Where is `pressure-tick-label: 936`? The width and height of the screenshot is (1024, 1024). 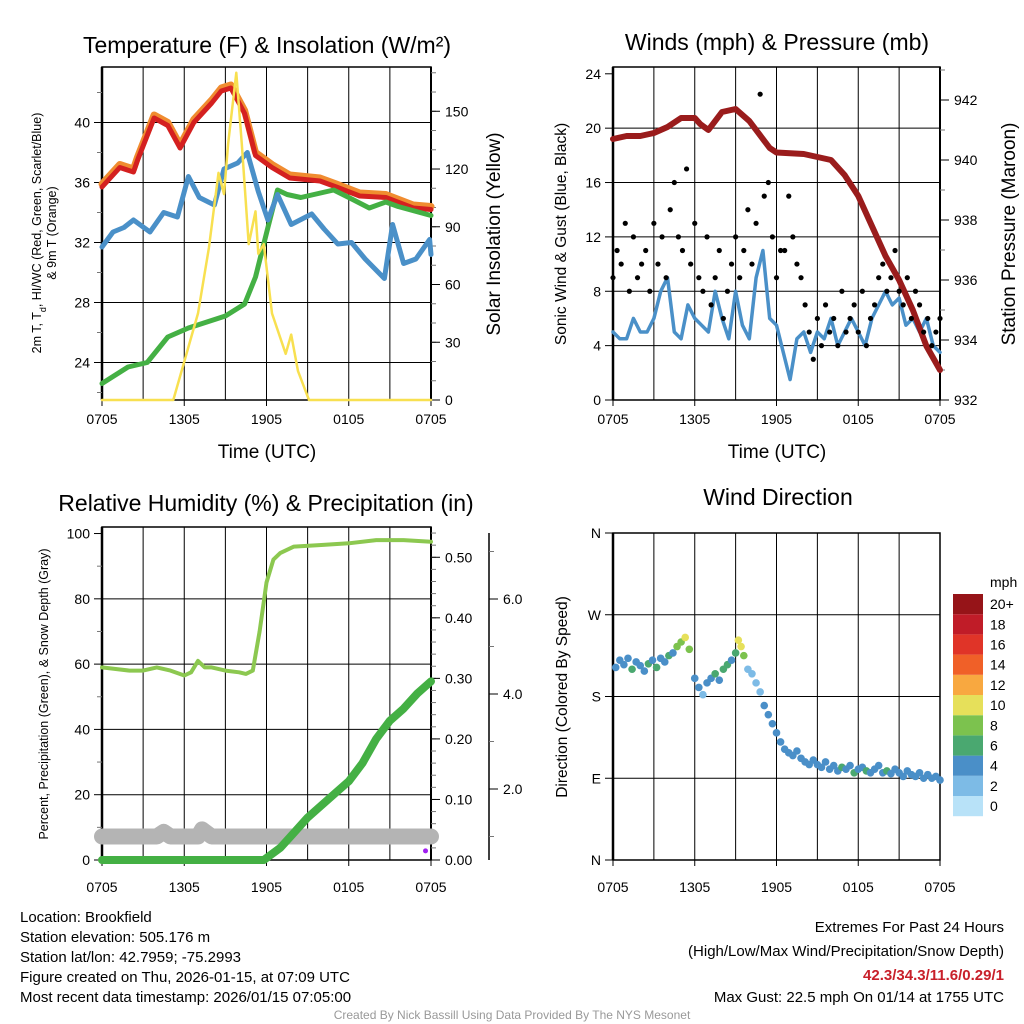 pressure-tick-label: 936 is located at coordinates (966, 280).